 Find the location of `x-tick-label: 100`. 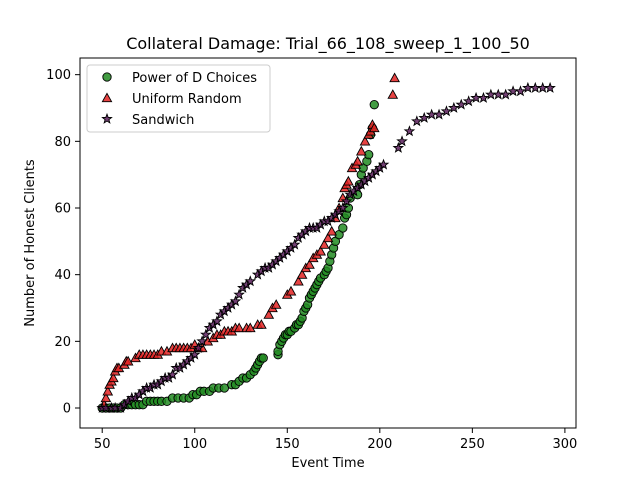

x-tick-label: 100 is located at coordinates (194, 444).